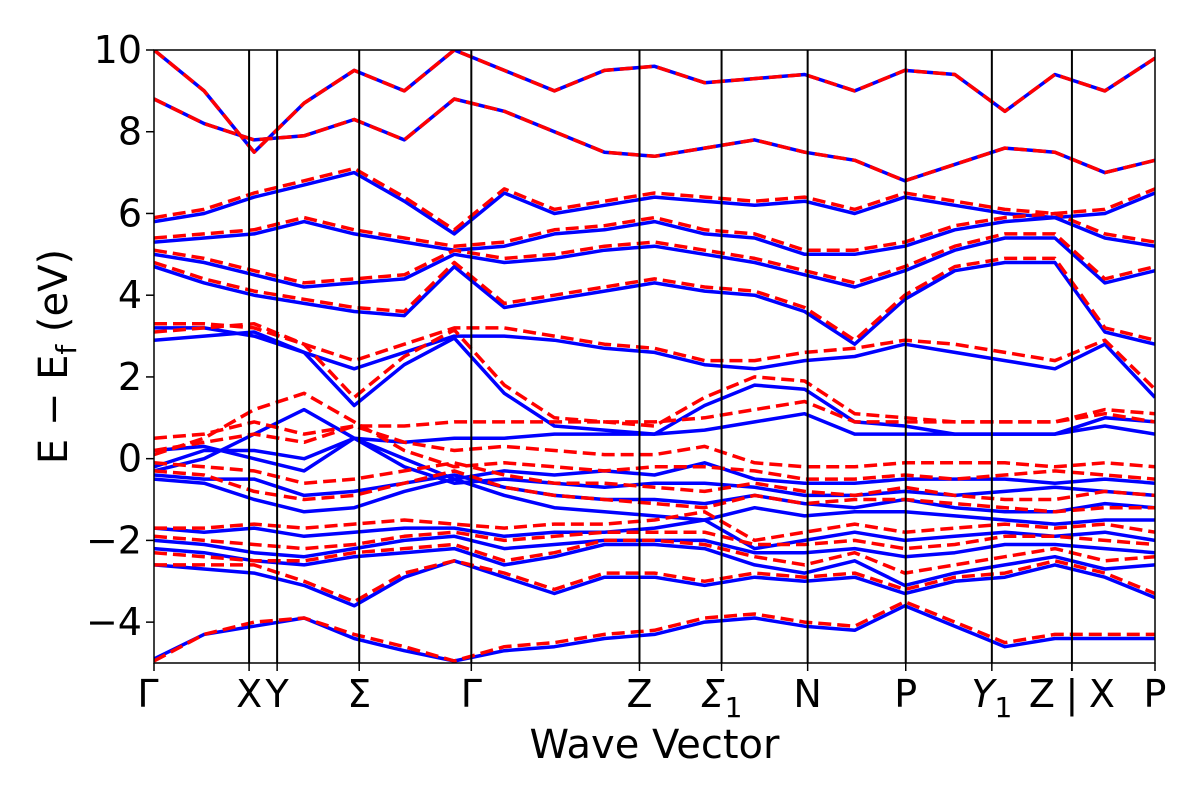 The image size is (1200, 800). What do you see at coordinates (130, 459) in the screenshot?
I see `y-tick-label: 0` at bounding box center [130, 459].